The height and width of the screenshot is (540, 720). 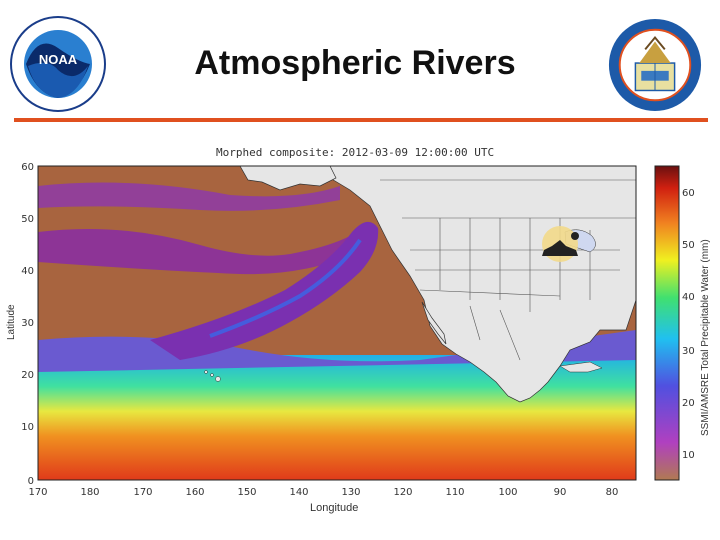 I want to click on cb-tick-40: 40, so click(x=688, y=297).